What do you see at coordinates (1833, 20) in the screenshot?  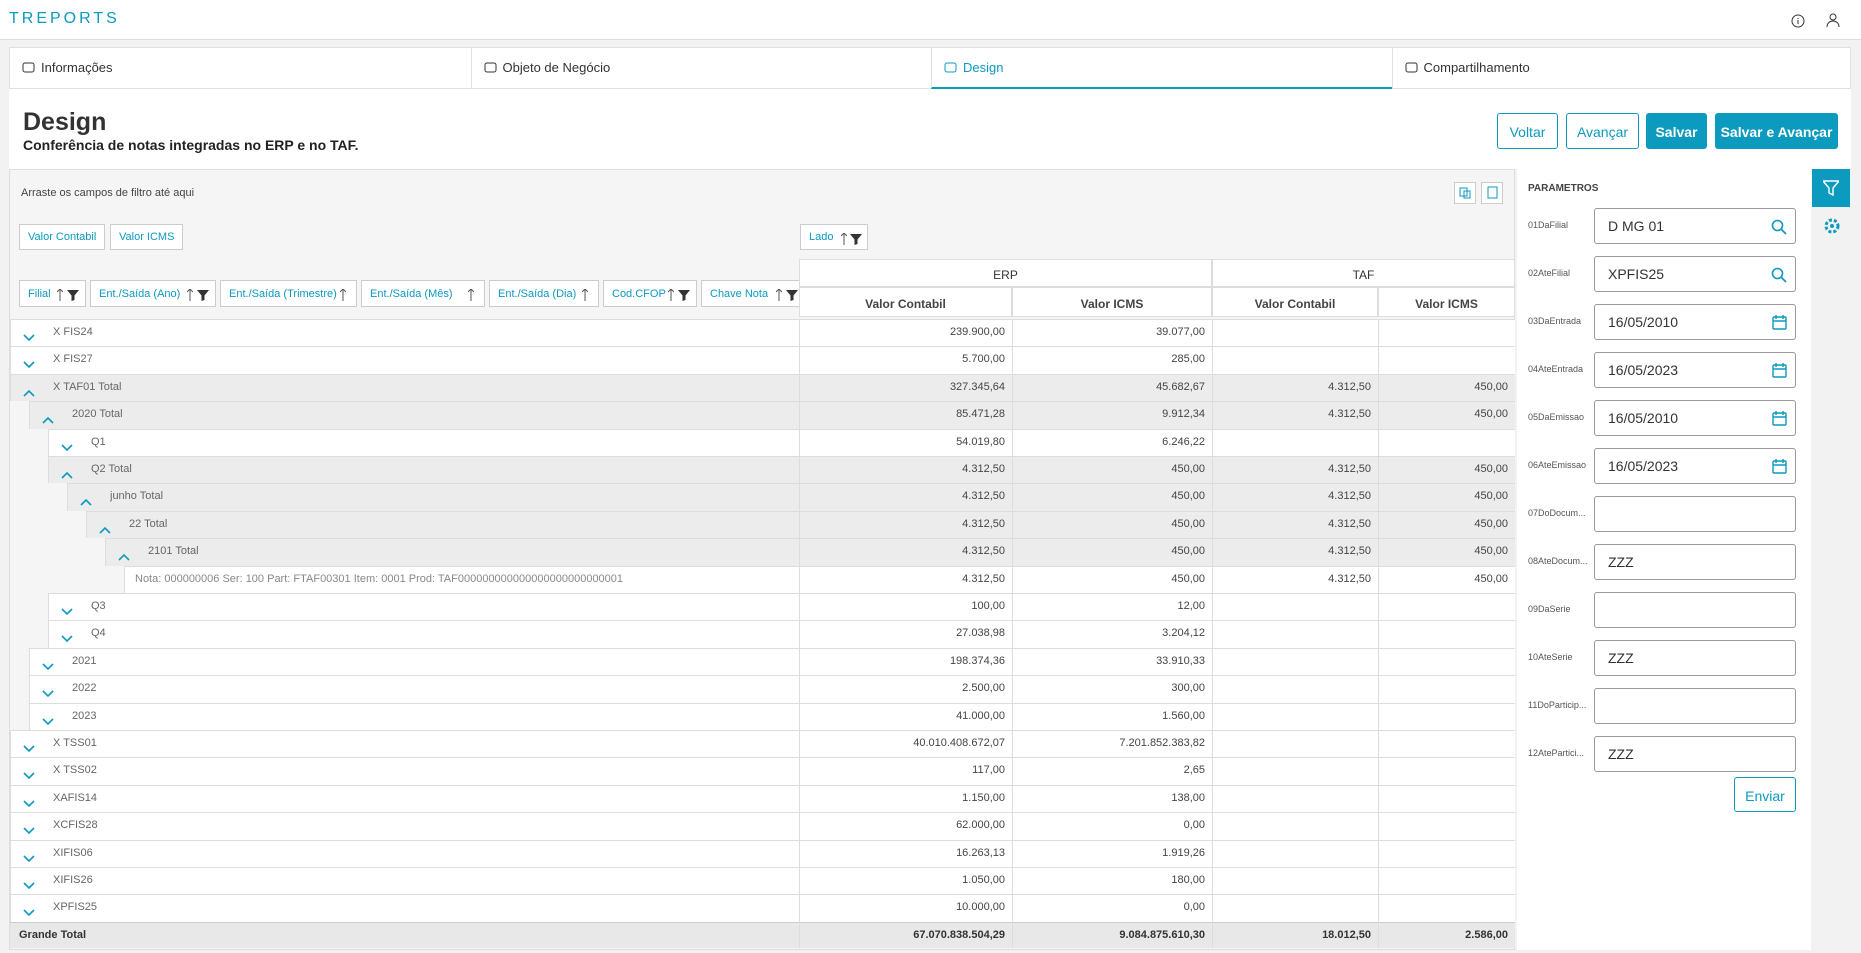 I see `user-icon` at bounding box center [1833, 20].